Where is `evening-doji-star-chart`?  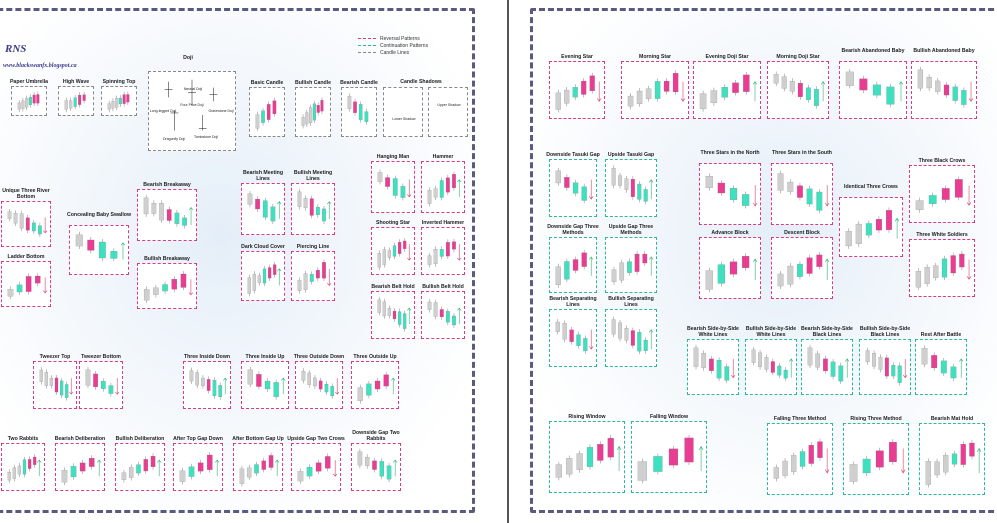
evening-doji-star-chart is located at coordinates (728, 91).